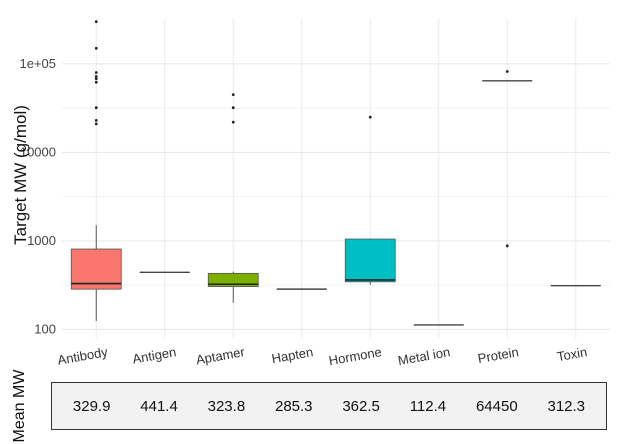 The height and width of the screenshot is (444, 627). What do you see at coordinates (428, 406) in the screenshot?
I see `mean-value: 112.4` at bounding box center [428, 406].